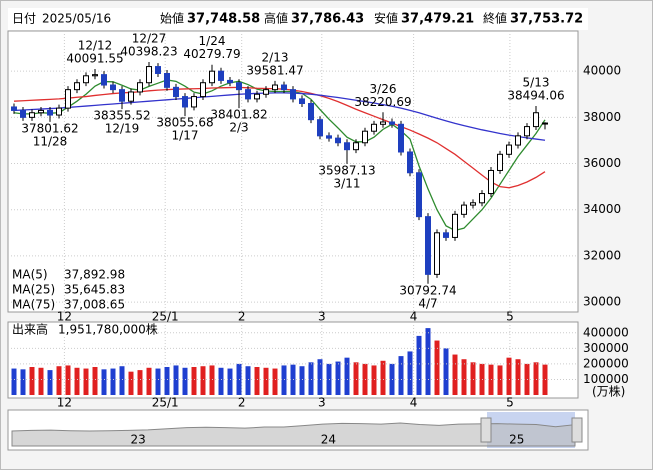 Image resolution: width=653 pixels, height=470 pixels. What do you see at coordinates (185, 136) in the screenshot?
I see `annotation-date: 1/17` at bounding box center [185, 136].